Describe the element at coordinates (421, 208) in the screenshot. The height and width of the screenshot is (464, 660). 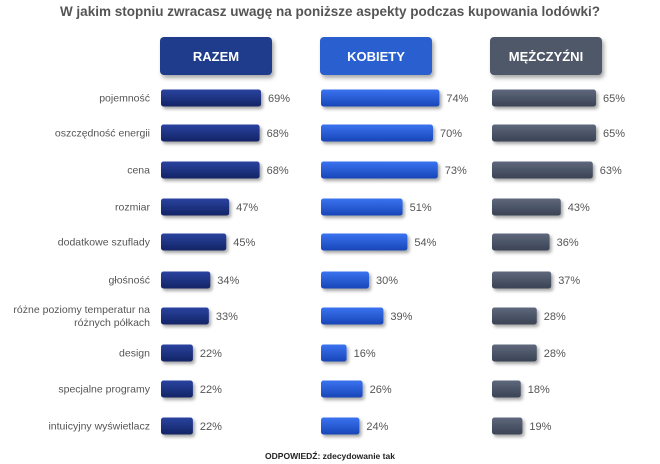
I see `data-label: 51%` at that location.